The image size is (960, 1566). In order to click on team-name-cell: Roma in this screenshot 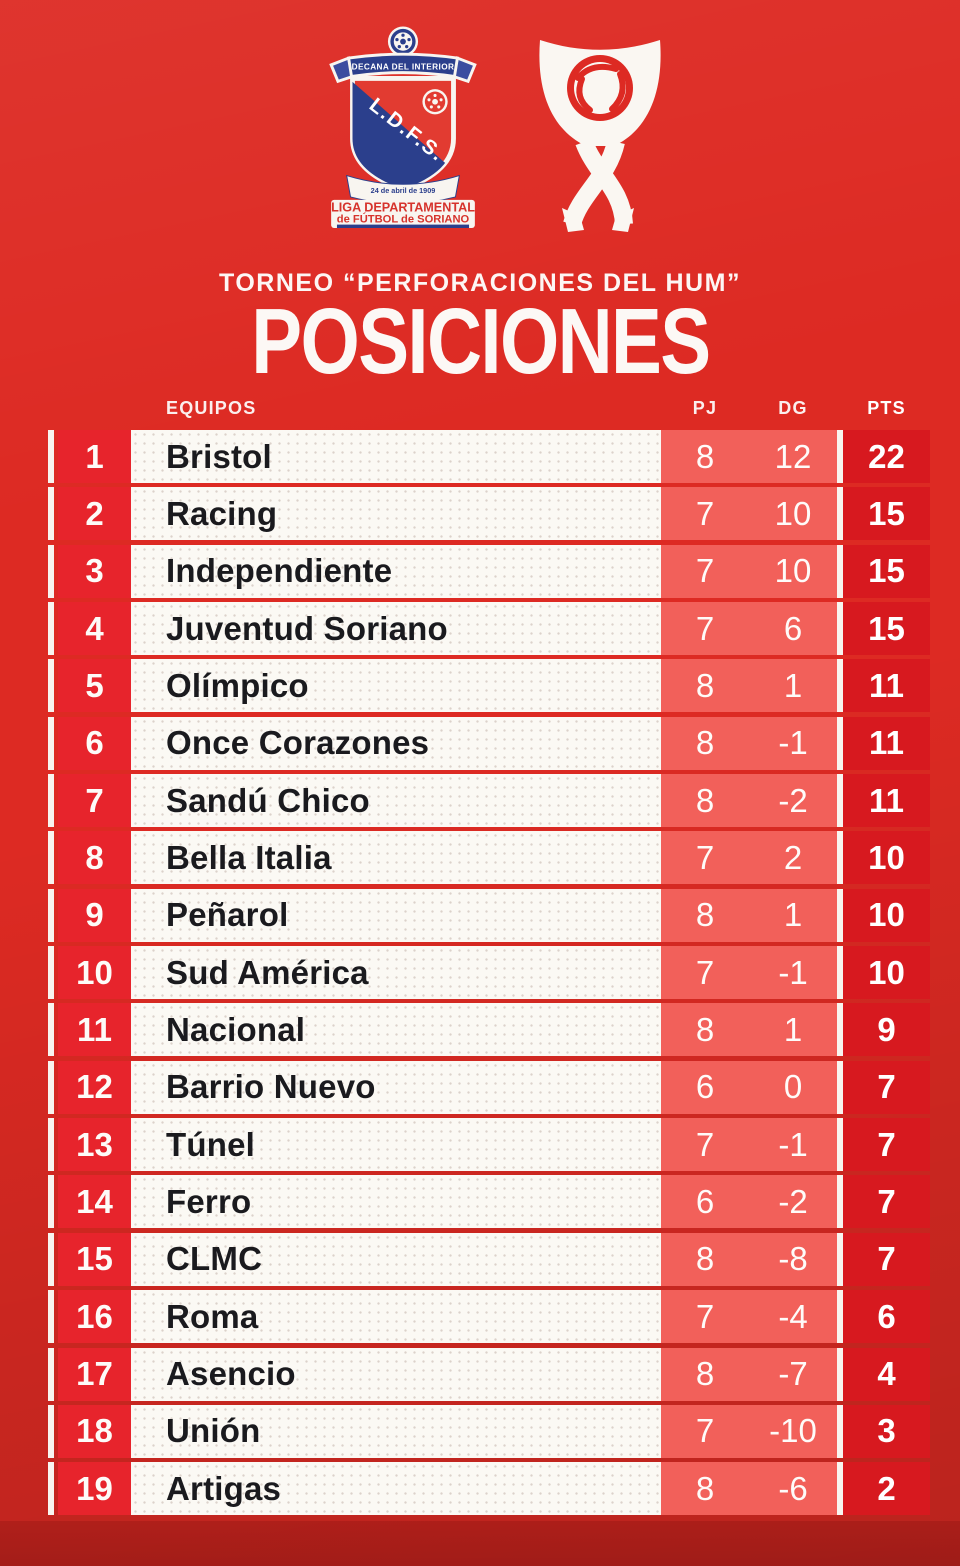, I will do `click(396, 1317)`.